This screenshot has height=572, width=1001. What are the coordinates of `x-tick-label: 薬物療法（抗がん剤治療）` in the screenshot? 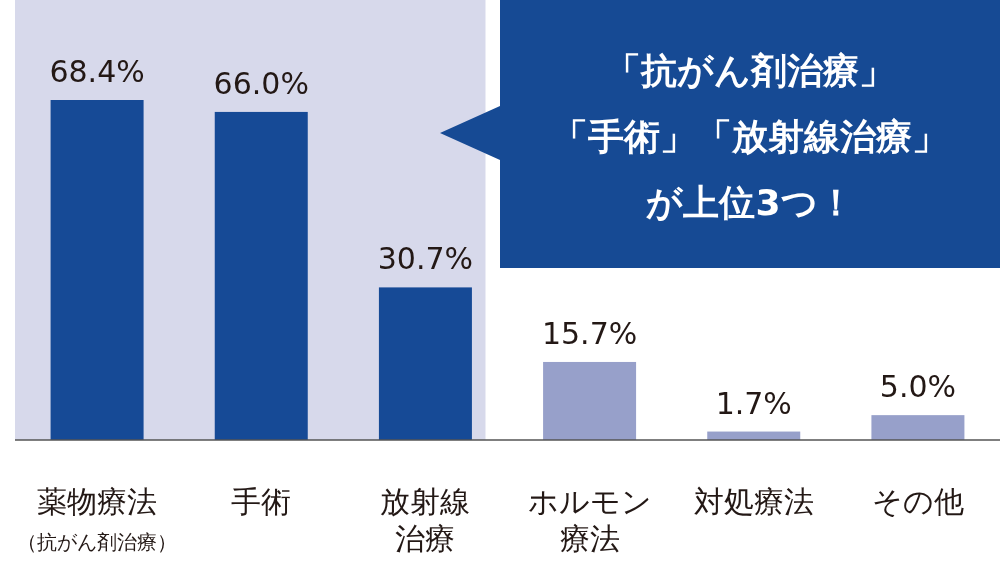 It's located at (97, 519).